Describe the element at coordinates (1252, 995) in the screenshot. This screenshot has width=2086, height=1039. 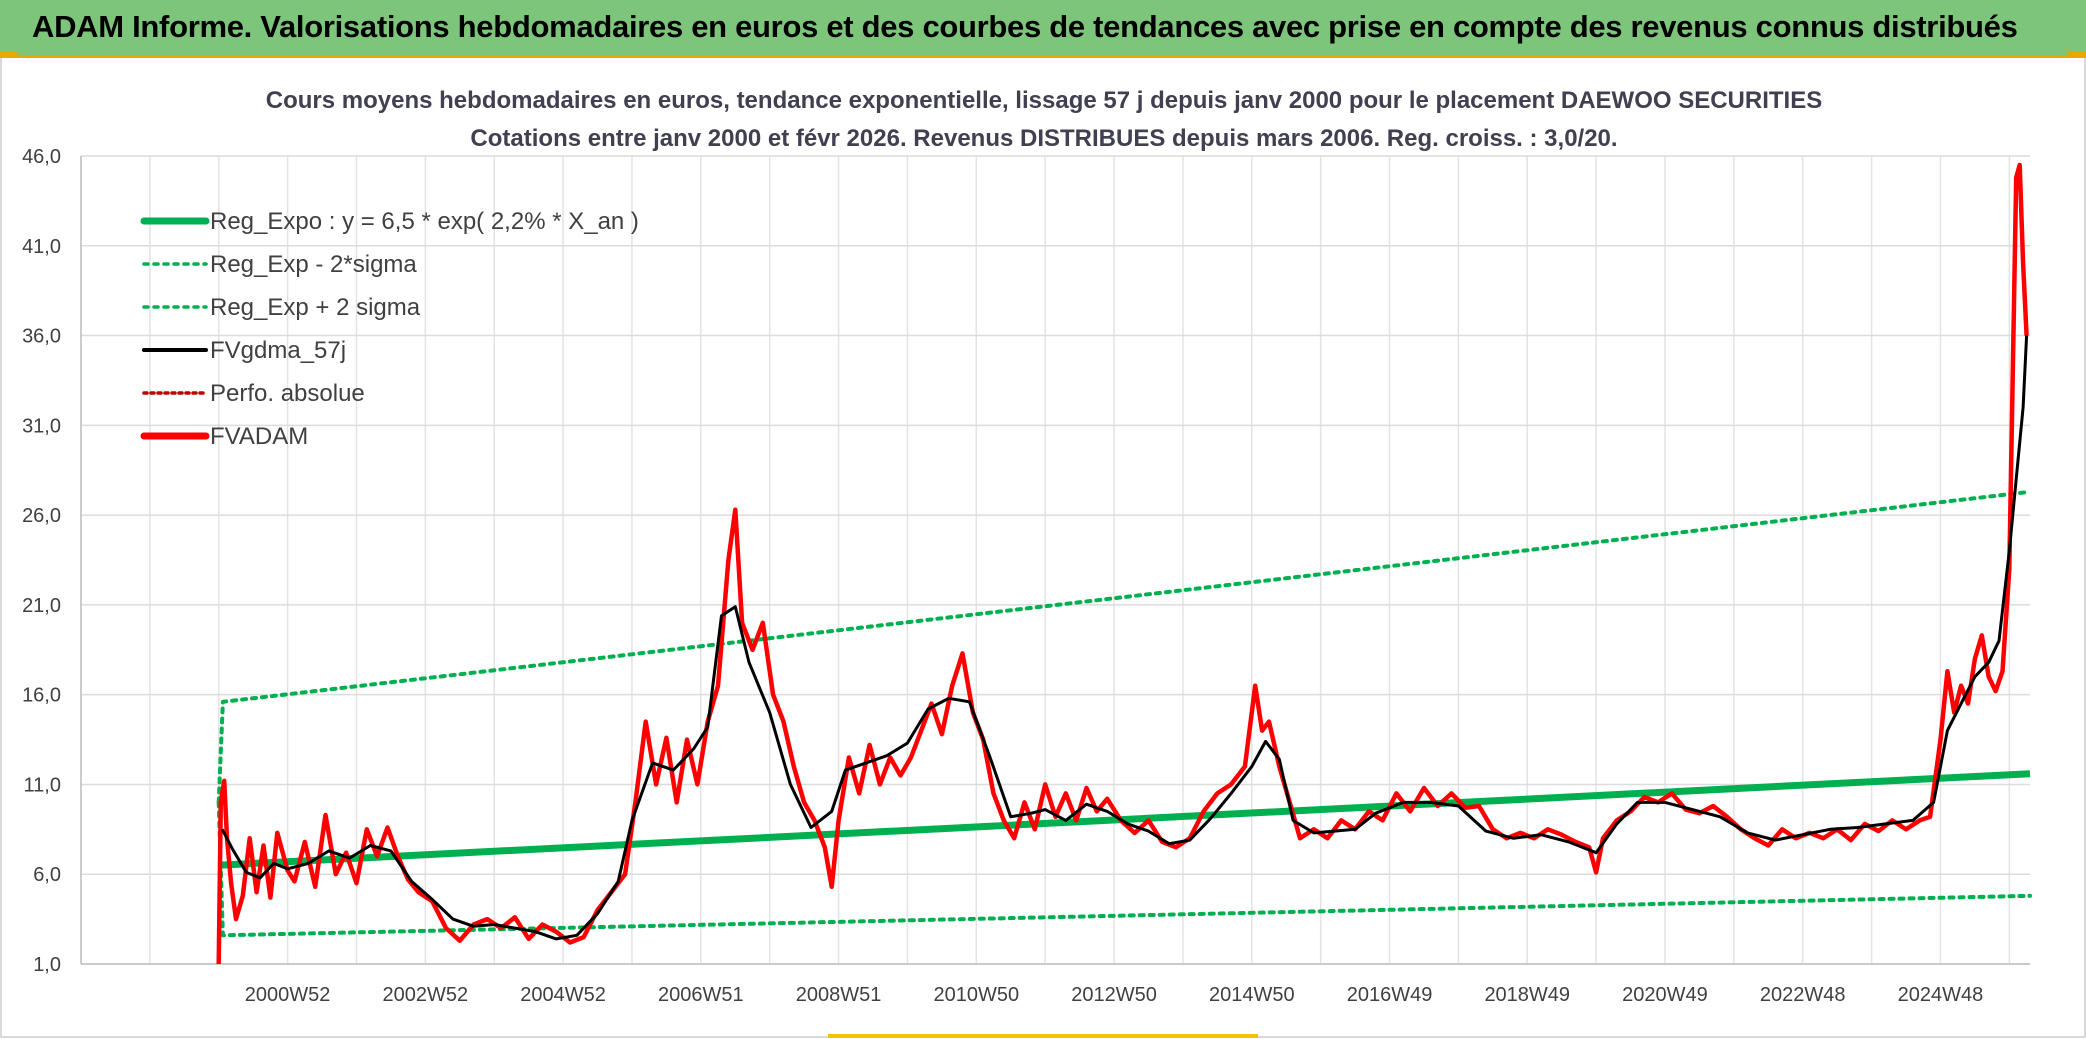
I see `x-tick-label: 2014W50` at that location.